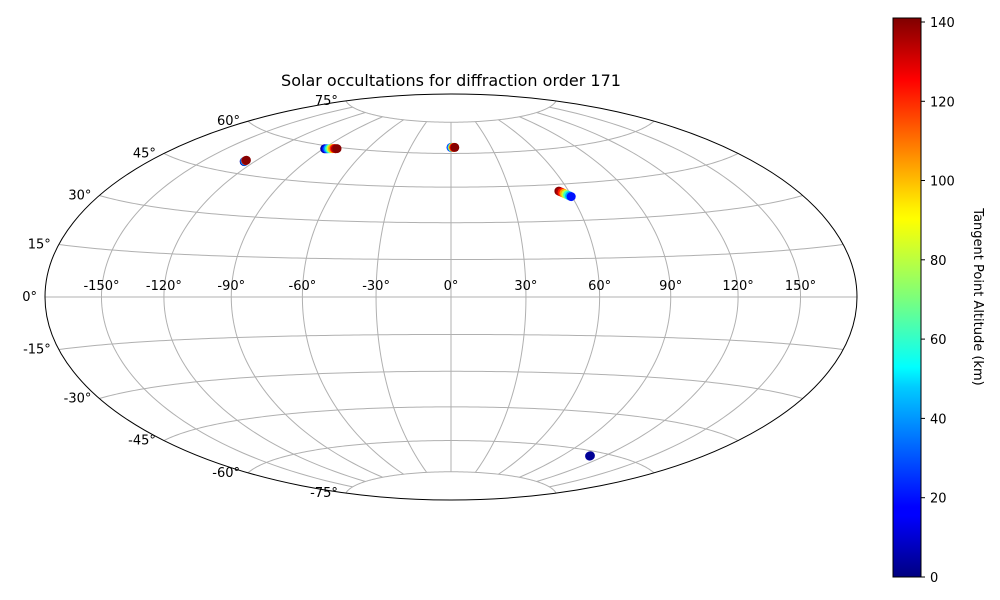 Image resolution: width=1000 pixels, height=600 pixels. What do you see at coordinates (938, 340) in the screenshot?
I see `colorbar-tick-label: 60` at bounding box center [938, 340].